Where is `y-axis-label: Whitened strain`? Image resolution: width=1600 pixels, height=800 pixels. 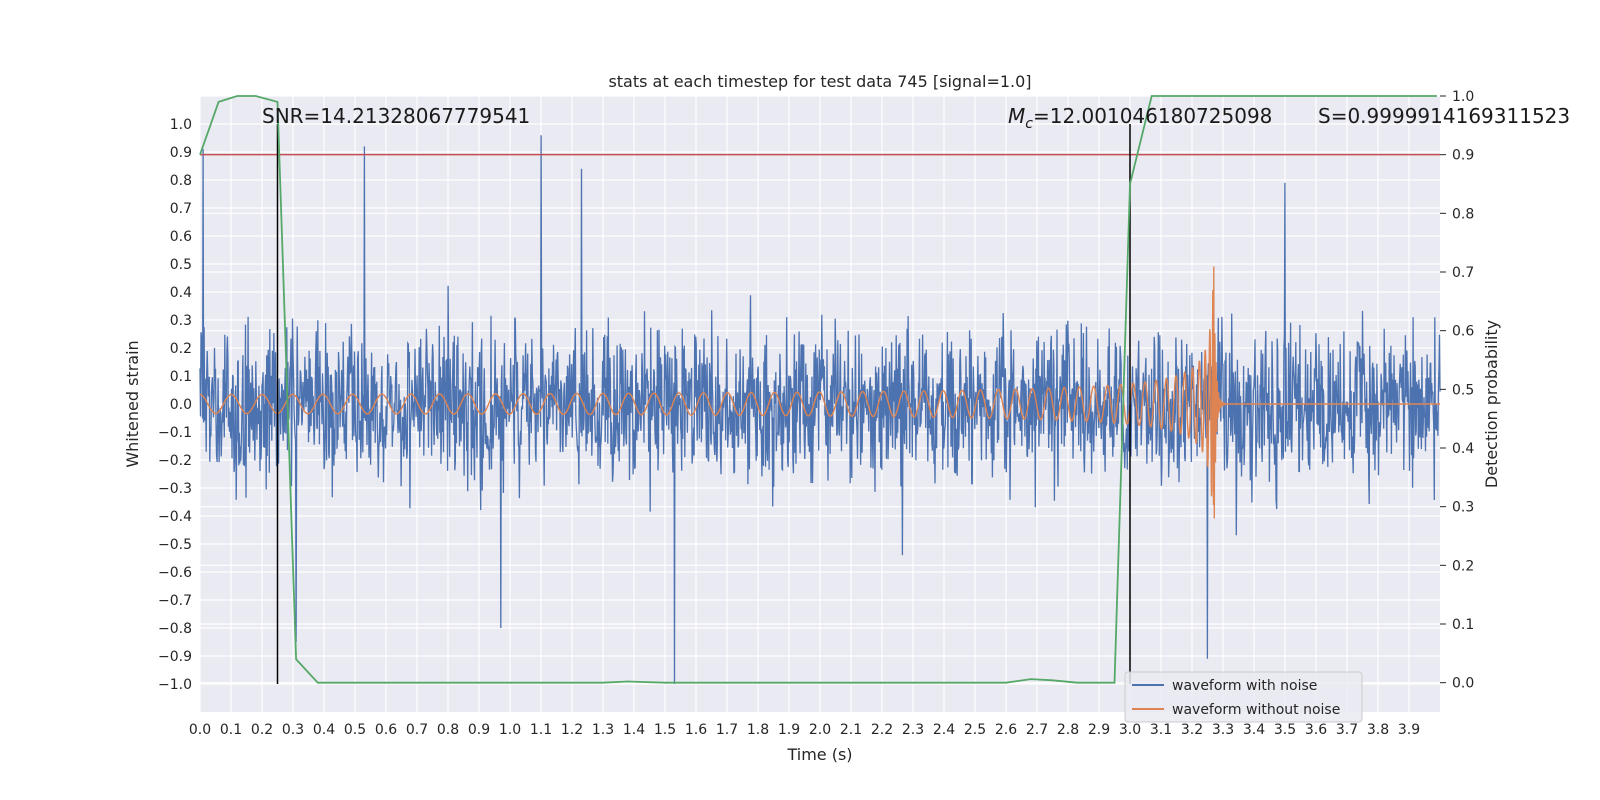
y-axis-label: Whitened strain is located at coordinates (132, 403).